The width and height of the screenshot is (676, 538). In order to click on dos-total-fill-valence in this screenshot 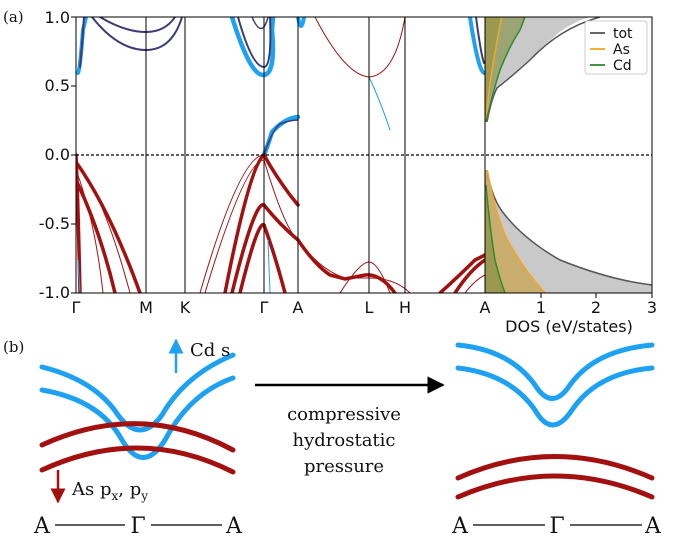, I will do `click(568, 231)`.